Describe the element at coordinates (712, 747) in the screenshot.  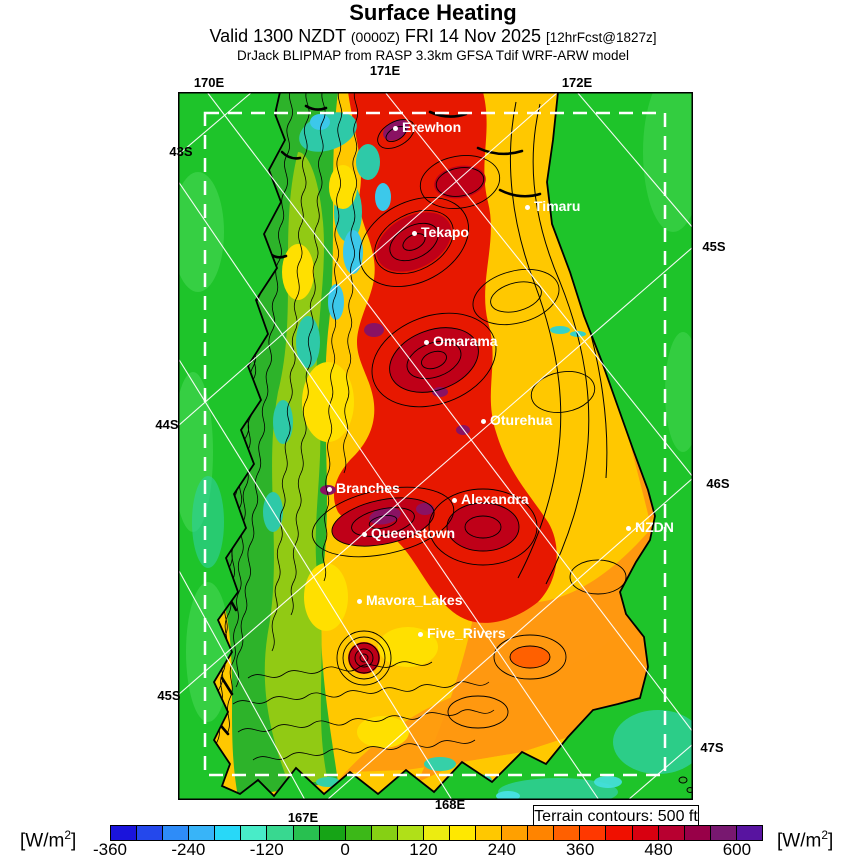
I see `lat-label-47s: 47S` at that location.